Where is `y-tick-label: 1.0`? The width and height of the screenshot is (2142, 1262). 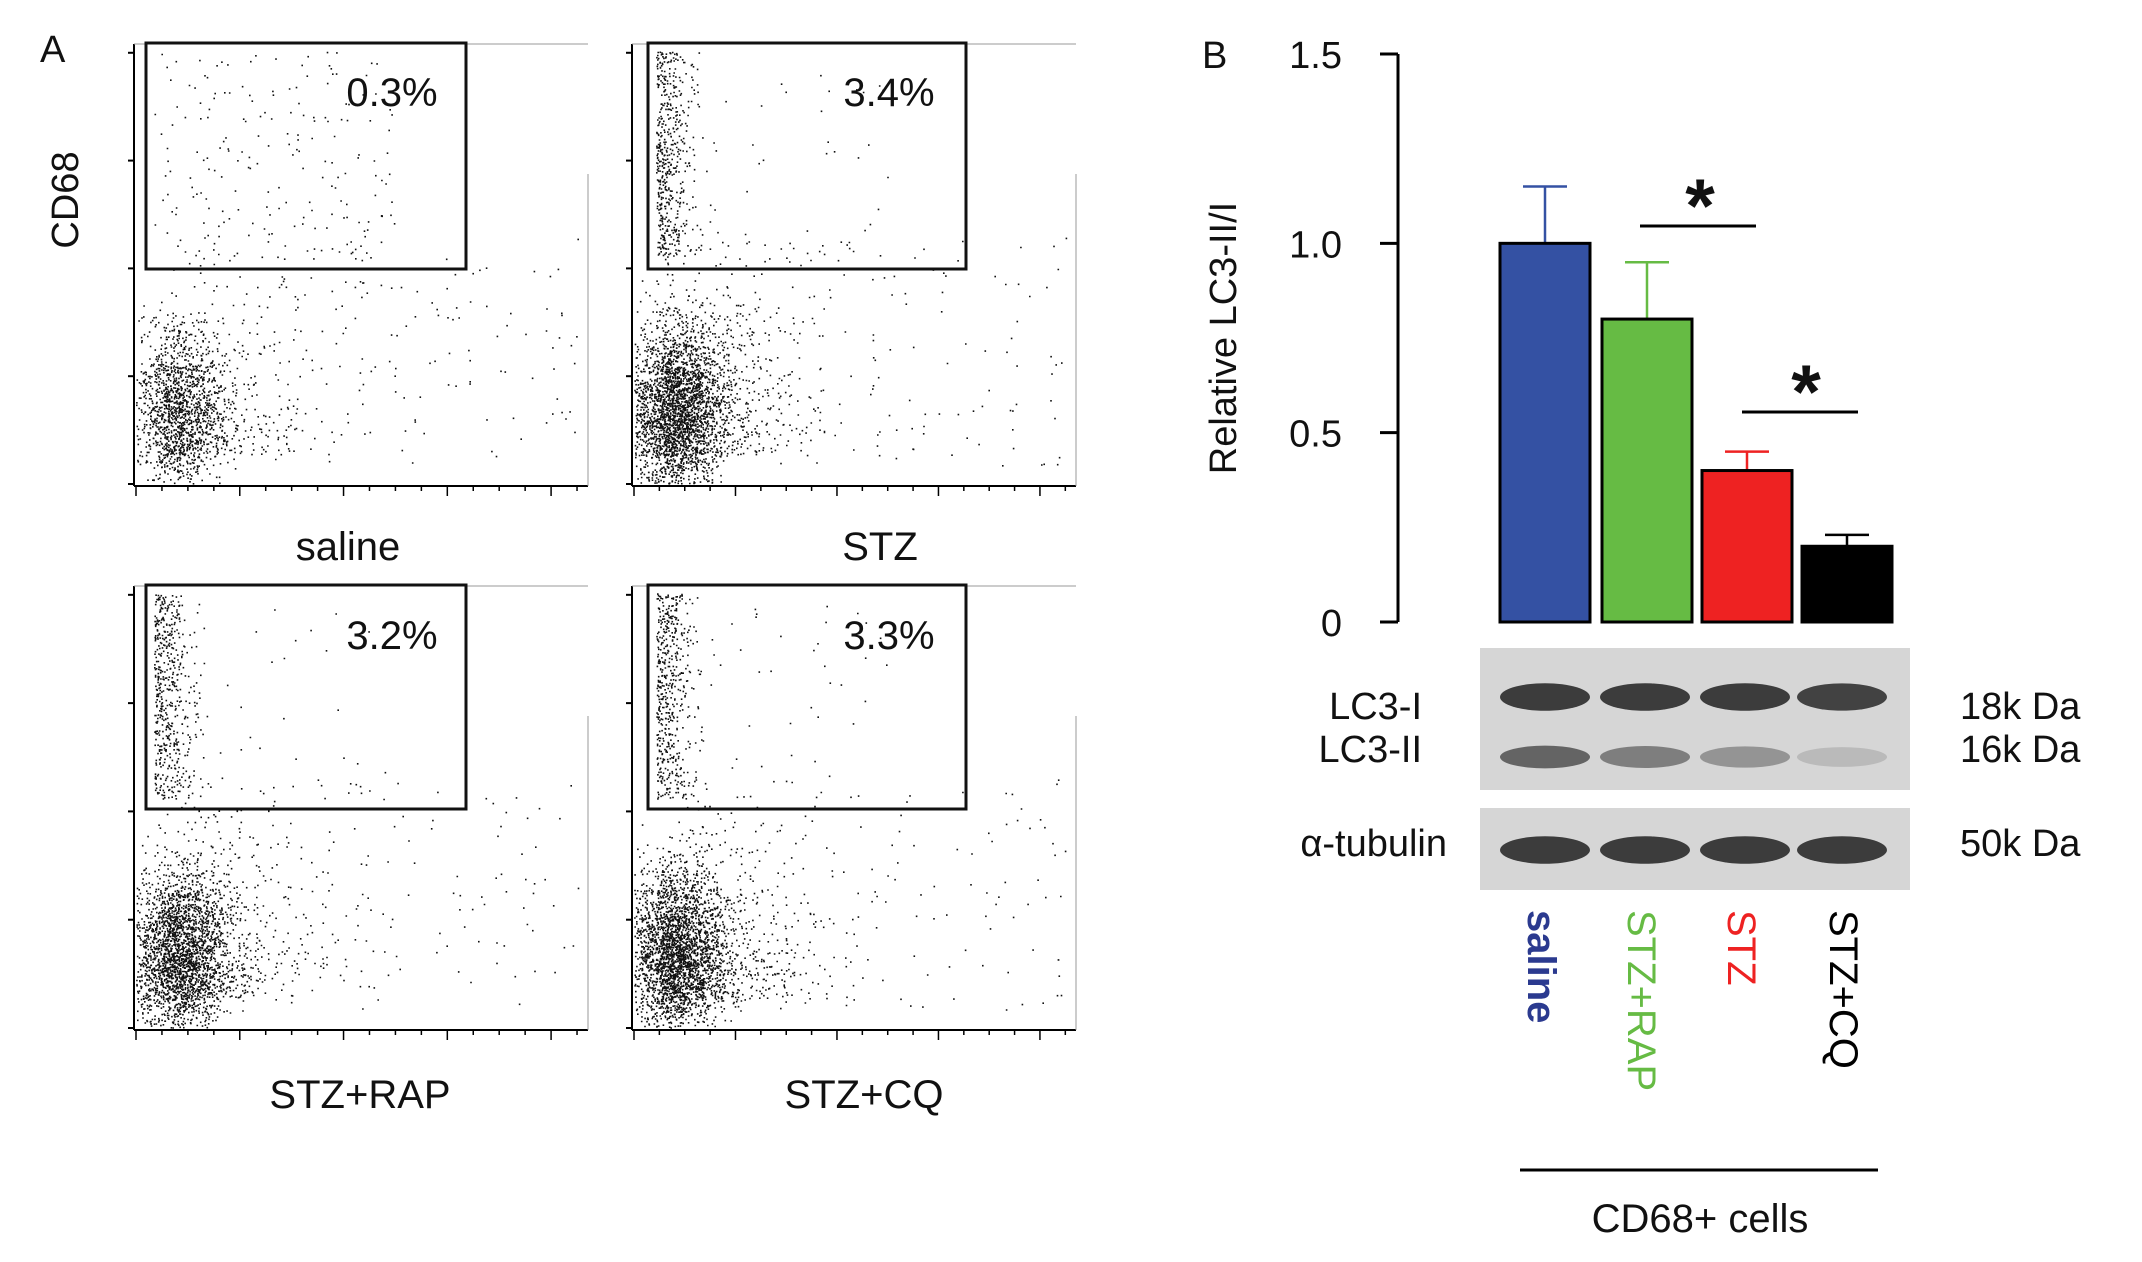
y-tick-label: 1.0 is located at coordinates (1315, 245).